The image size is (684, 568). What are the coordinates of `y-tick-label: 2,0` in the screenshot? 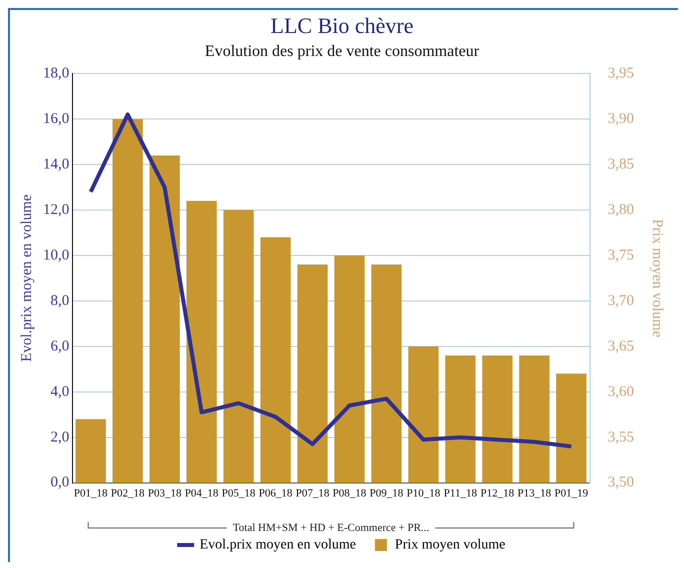 It's located at (60, 437).